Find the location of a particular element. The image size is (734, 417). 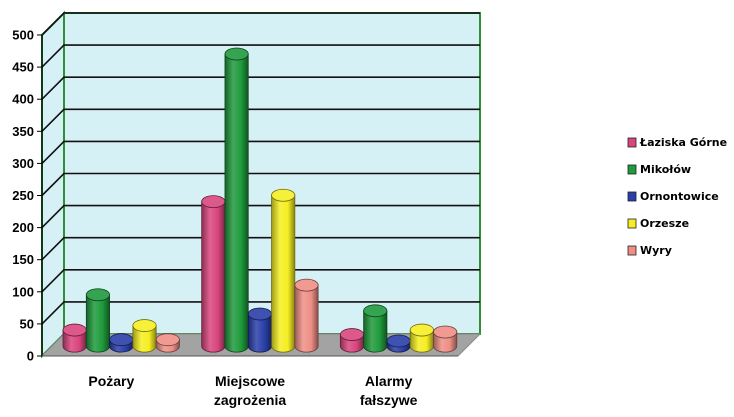

legend-item-laziska-gorne: Łaziska Górne is located at coordinates (677, 142).